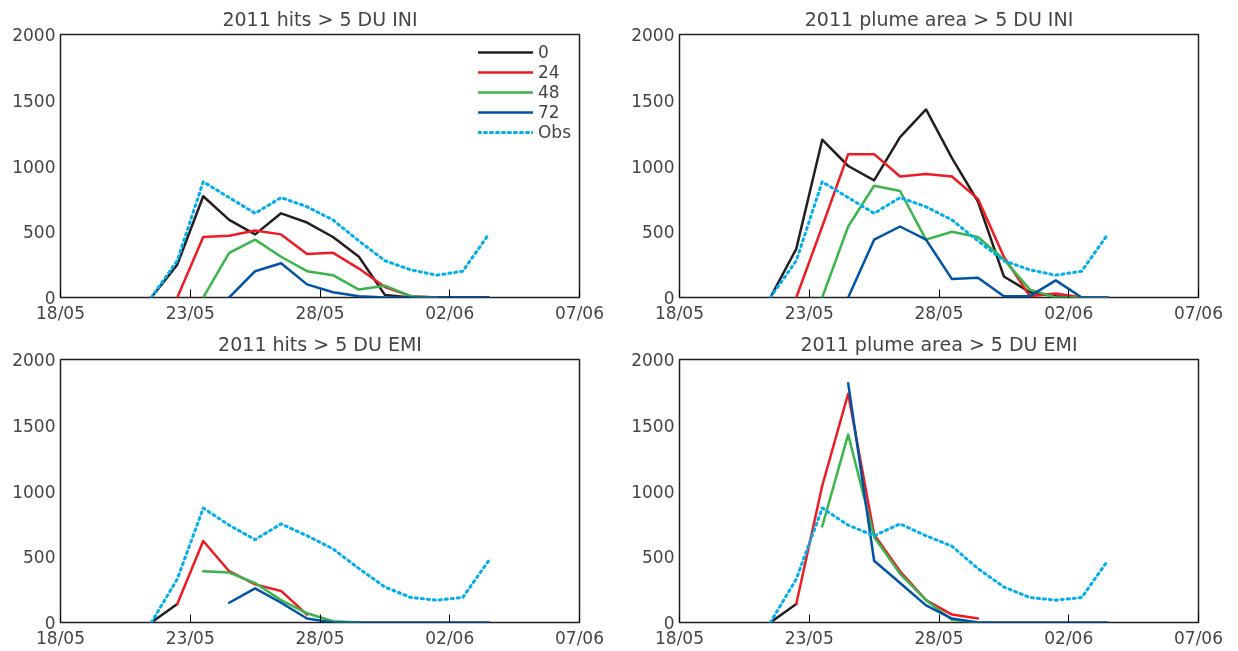  I want to click on legend-label: 24, so click(548, 72).